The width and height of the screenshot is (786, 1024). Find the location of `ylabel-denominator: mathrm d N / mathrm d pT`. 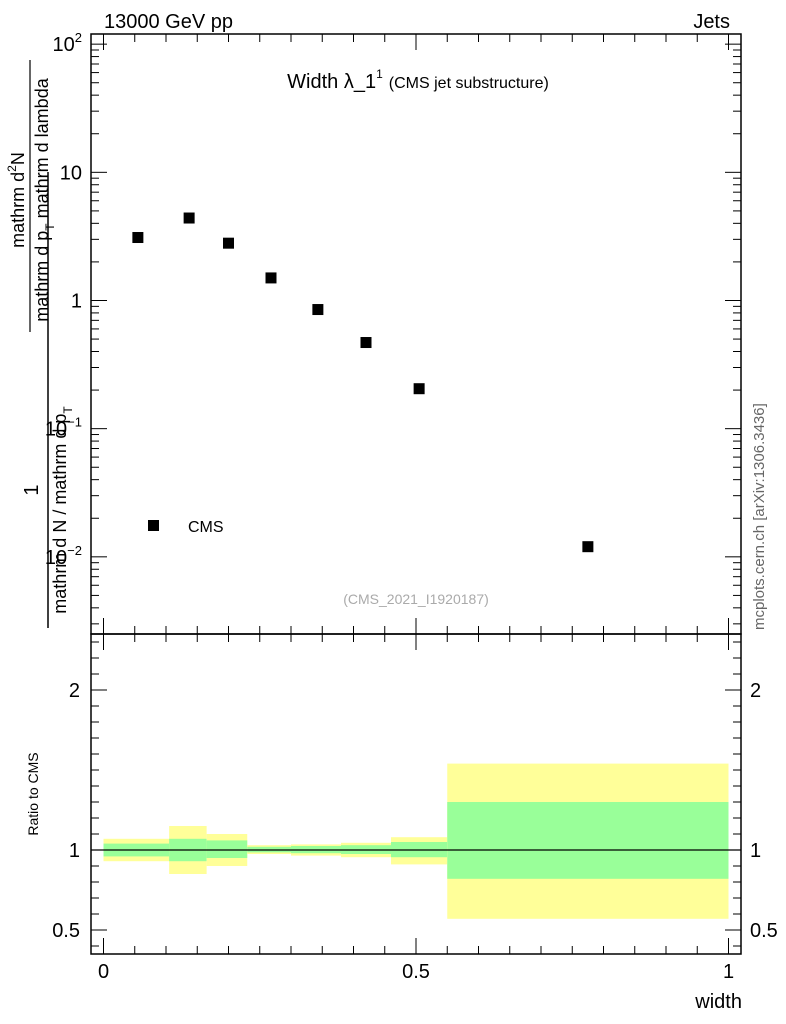

ylabel-denominator: mathrm d N / mathrm d pT is located at coordinates (62, 510).